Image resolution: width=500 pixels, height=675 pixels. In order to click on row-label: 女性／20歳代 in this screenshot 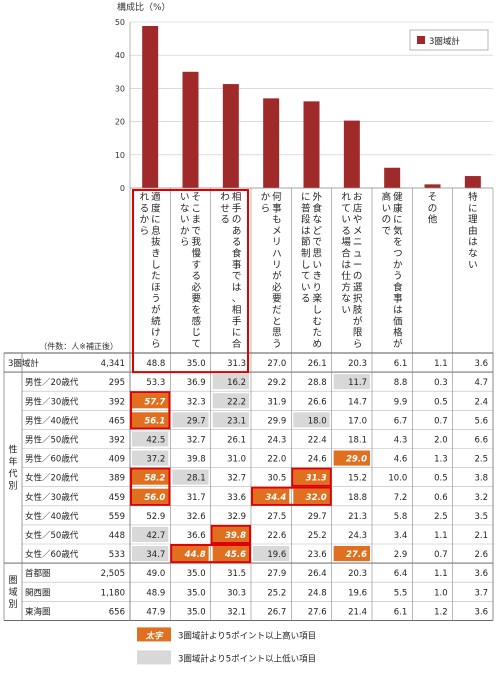, I will do `click(52, 478)`.